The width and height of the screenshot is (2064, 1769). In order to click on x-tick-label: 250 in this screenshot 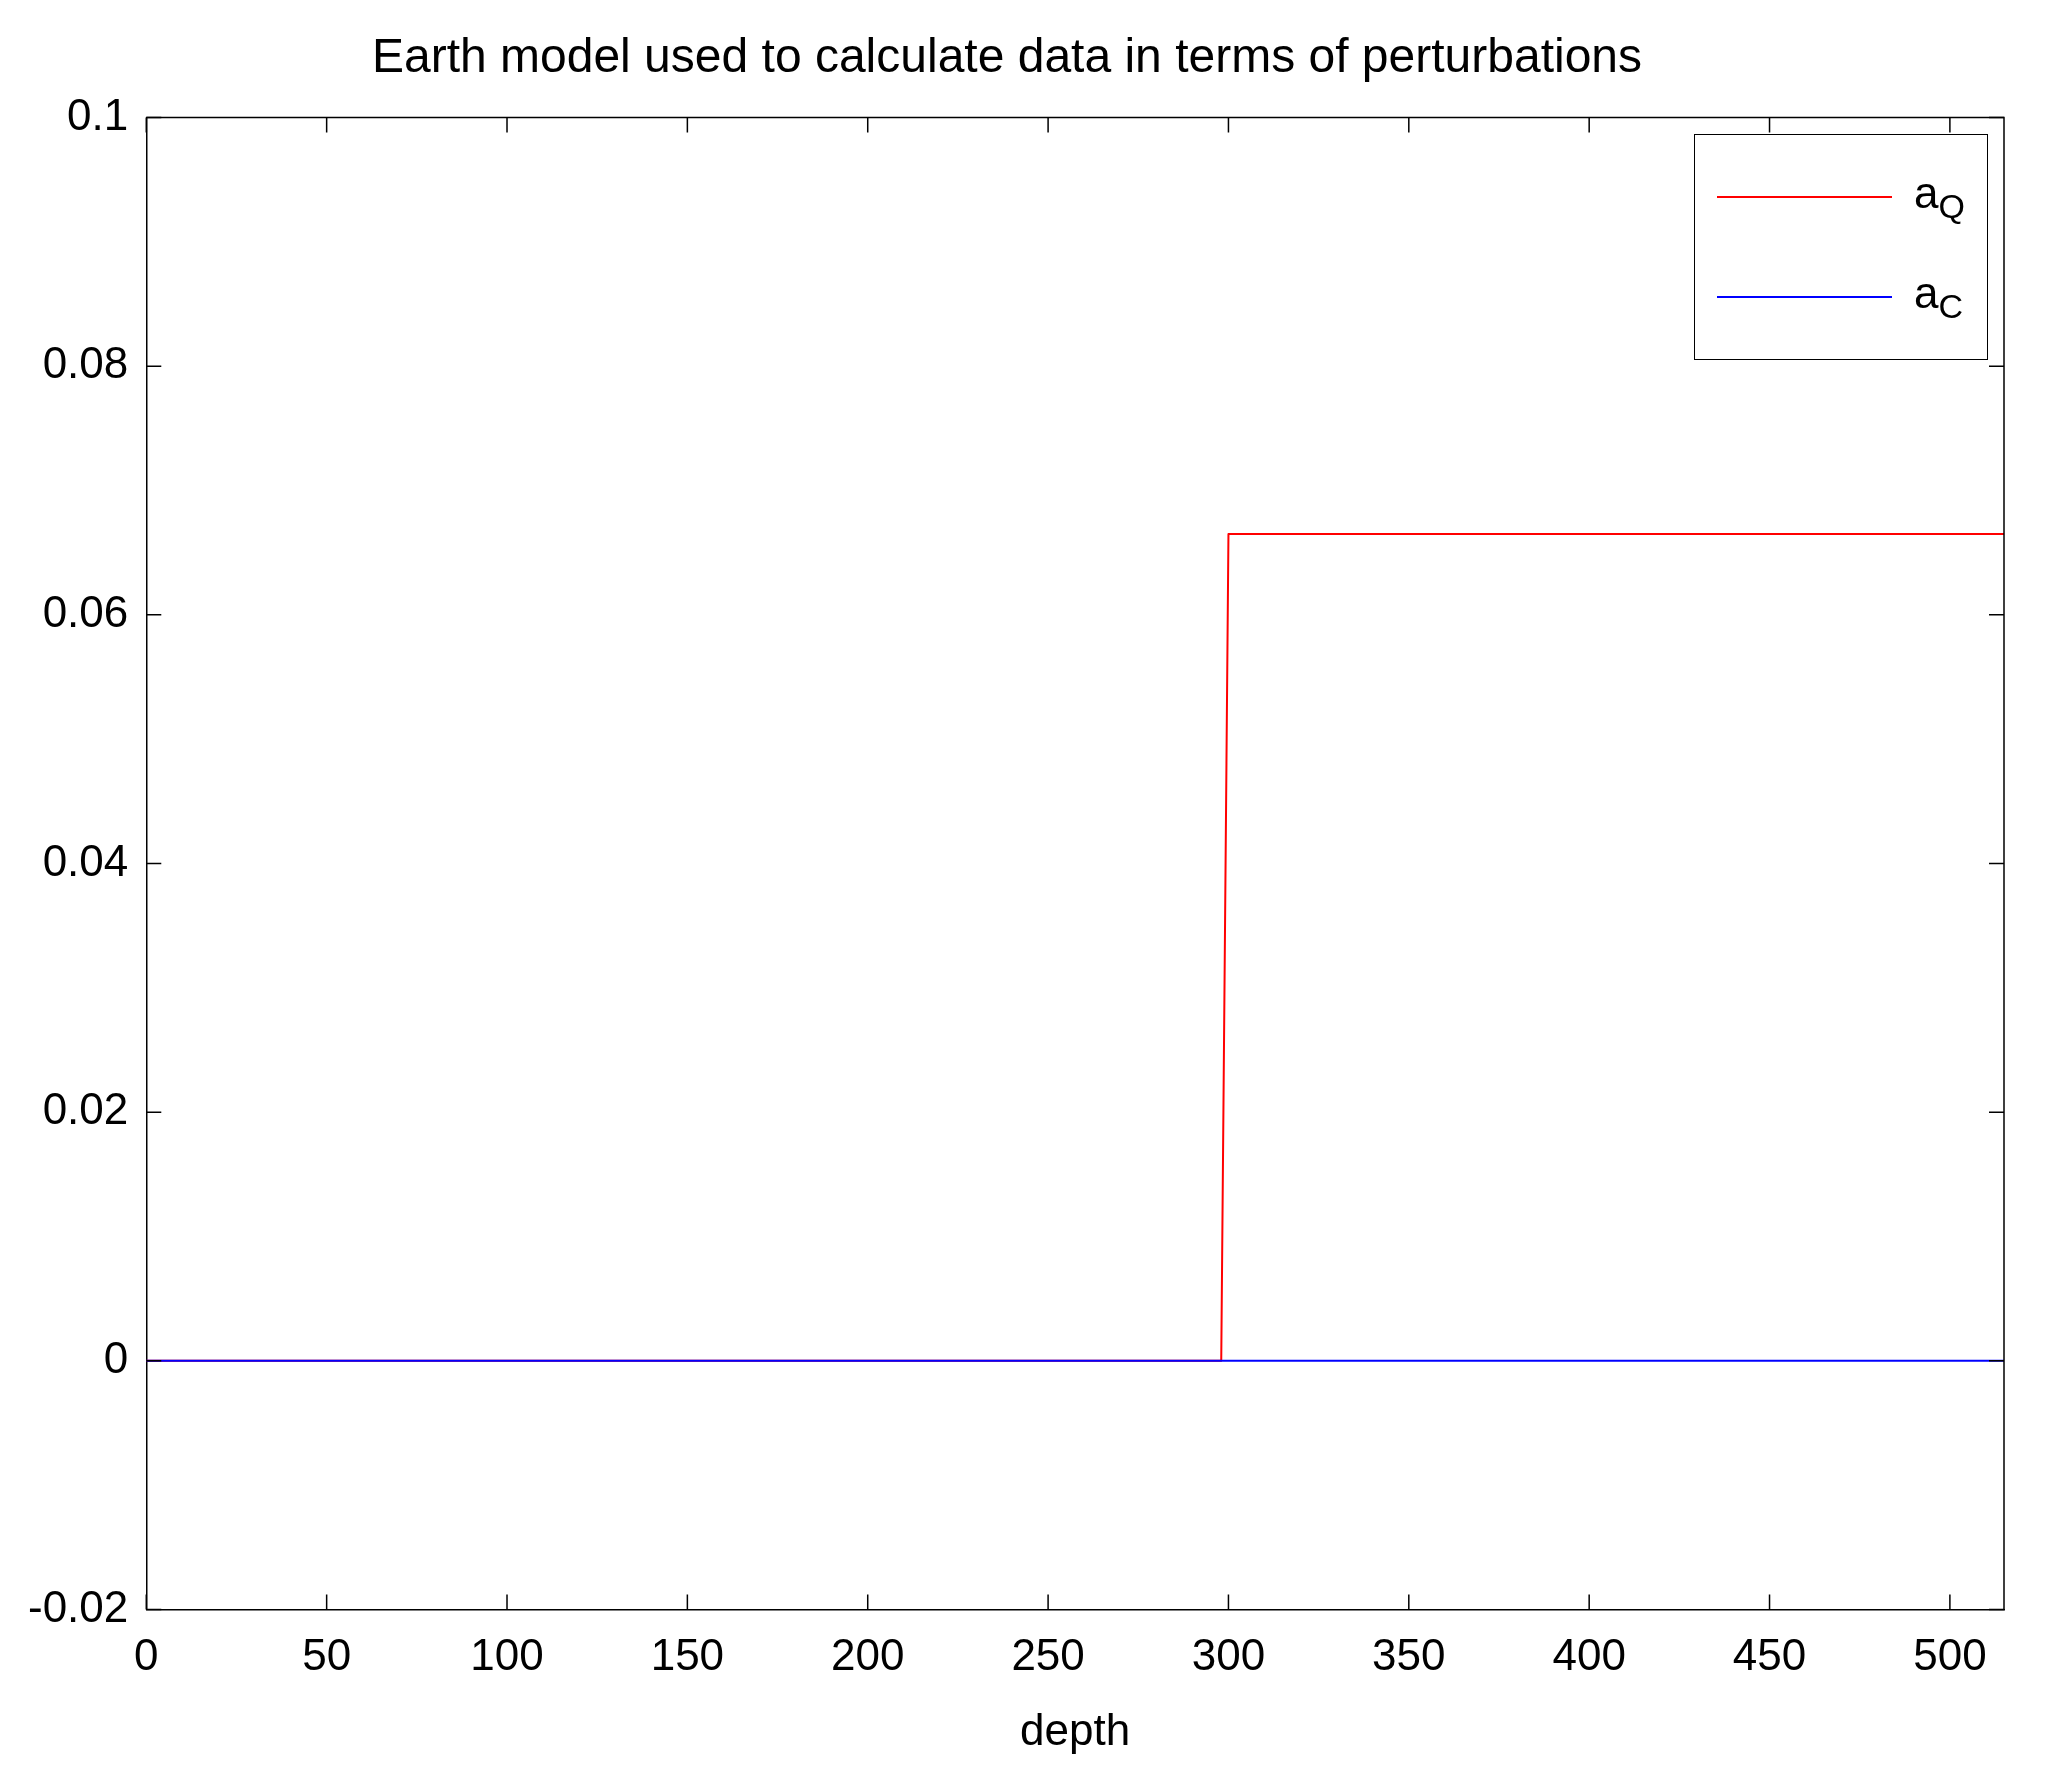, I will do `click(1048, 1654)`.